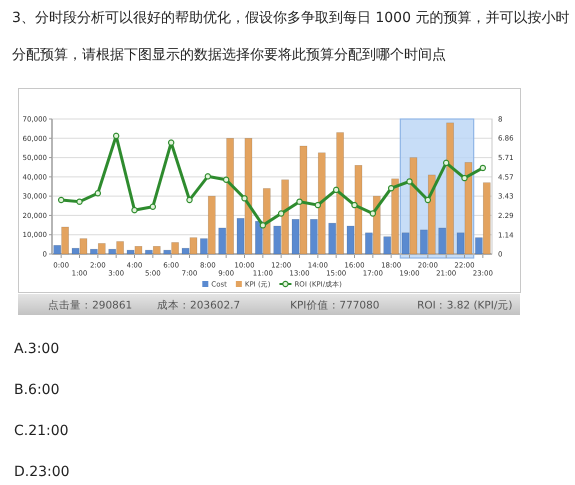  I want to click on text: 成本：203602.7, so click(198, 305).